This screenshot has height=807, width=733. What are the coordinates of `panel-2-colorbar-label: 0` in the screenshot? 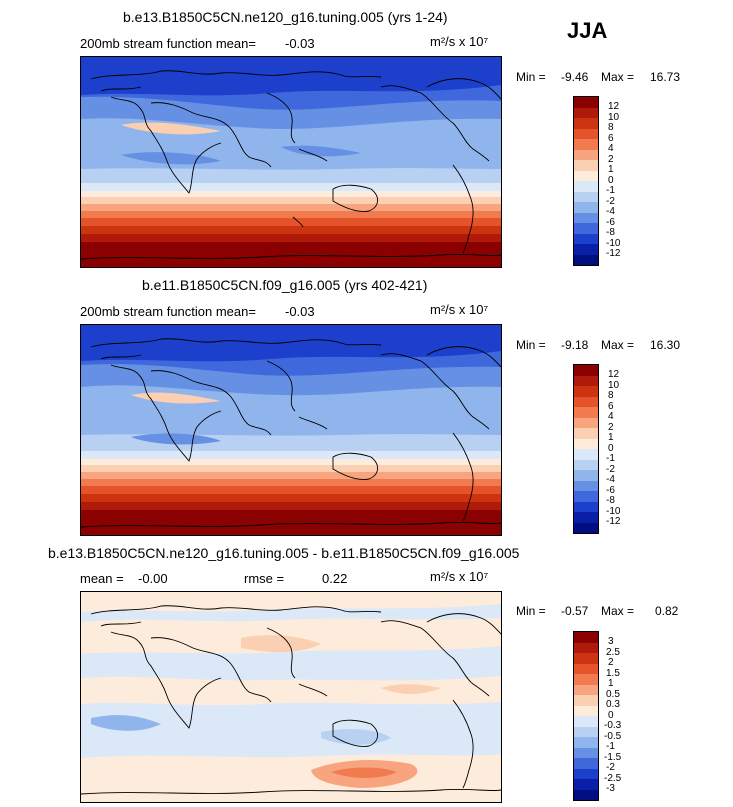 It's located at (611, 448).